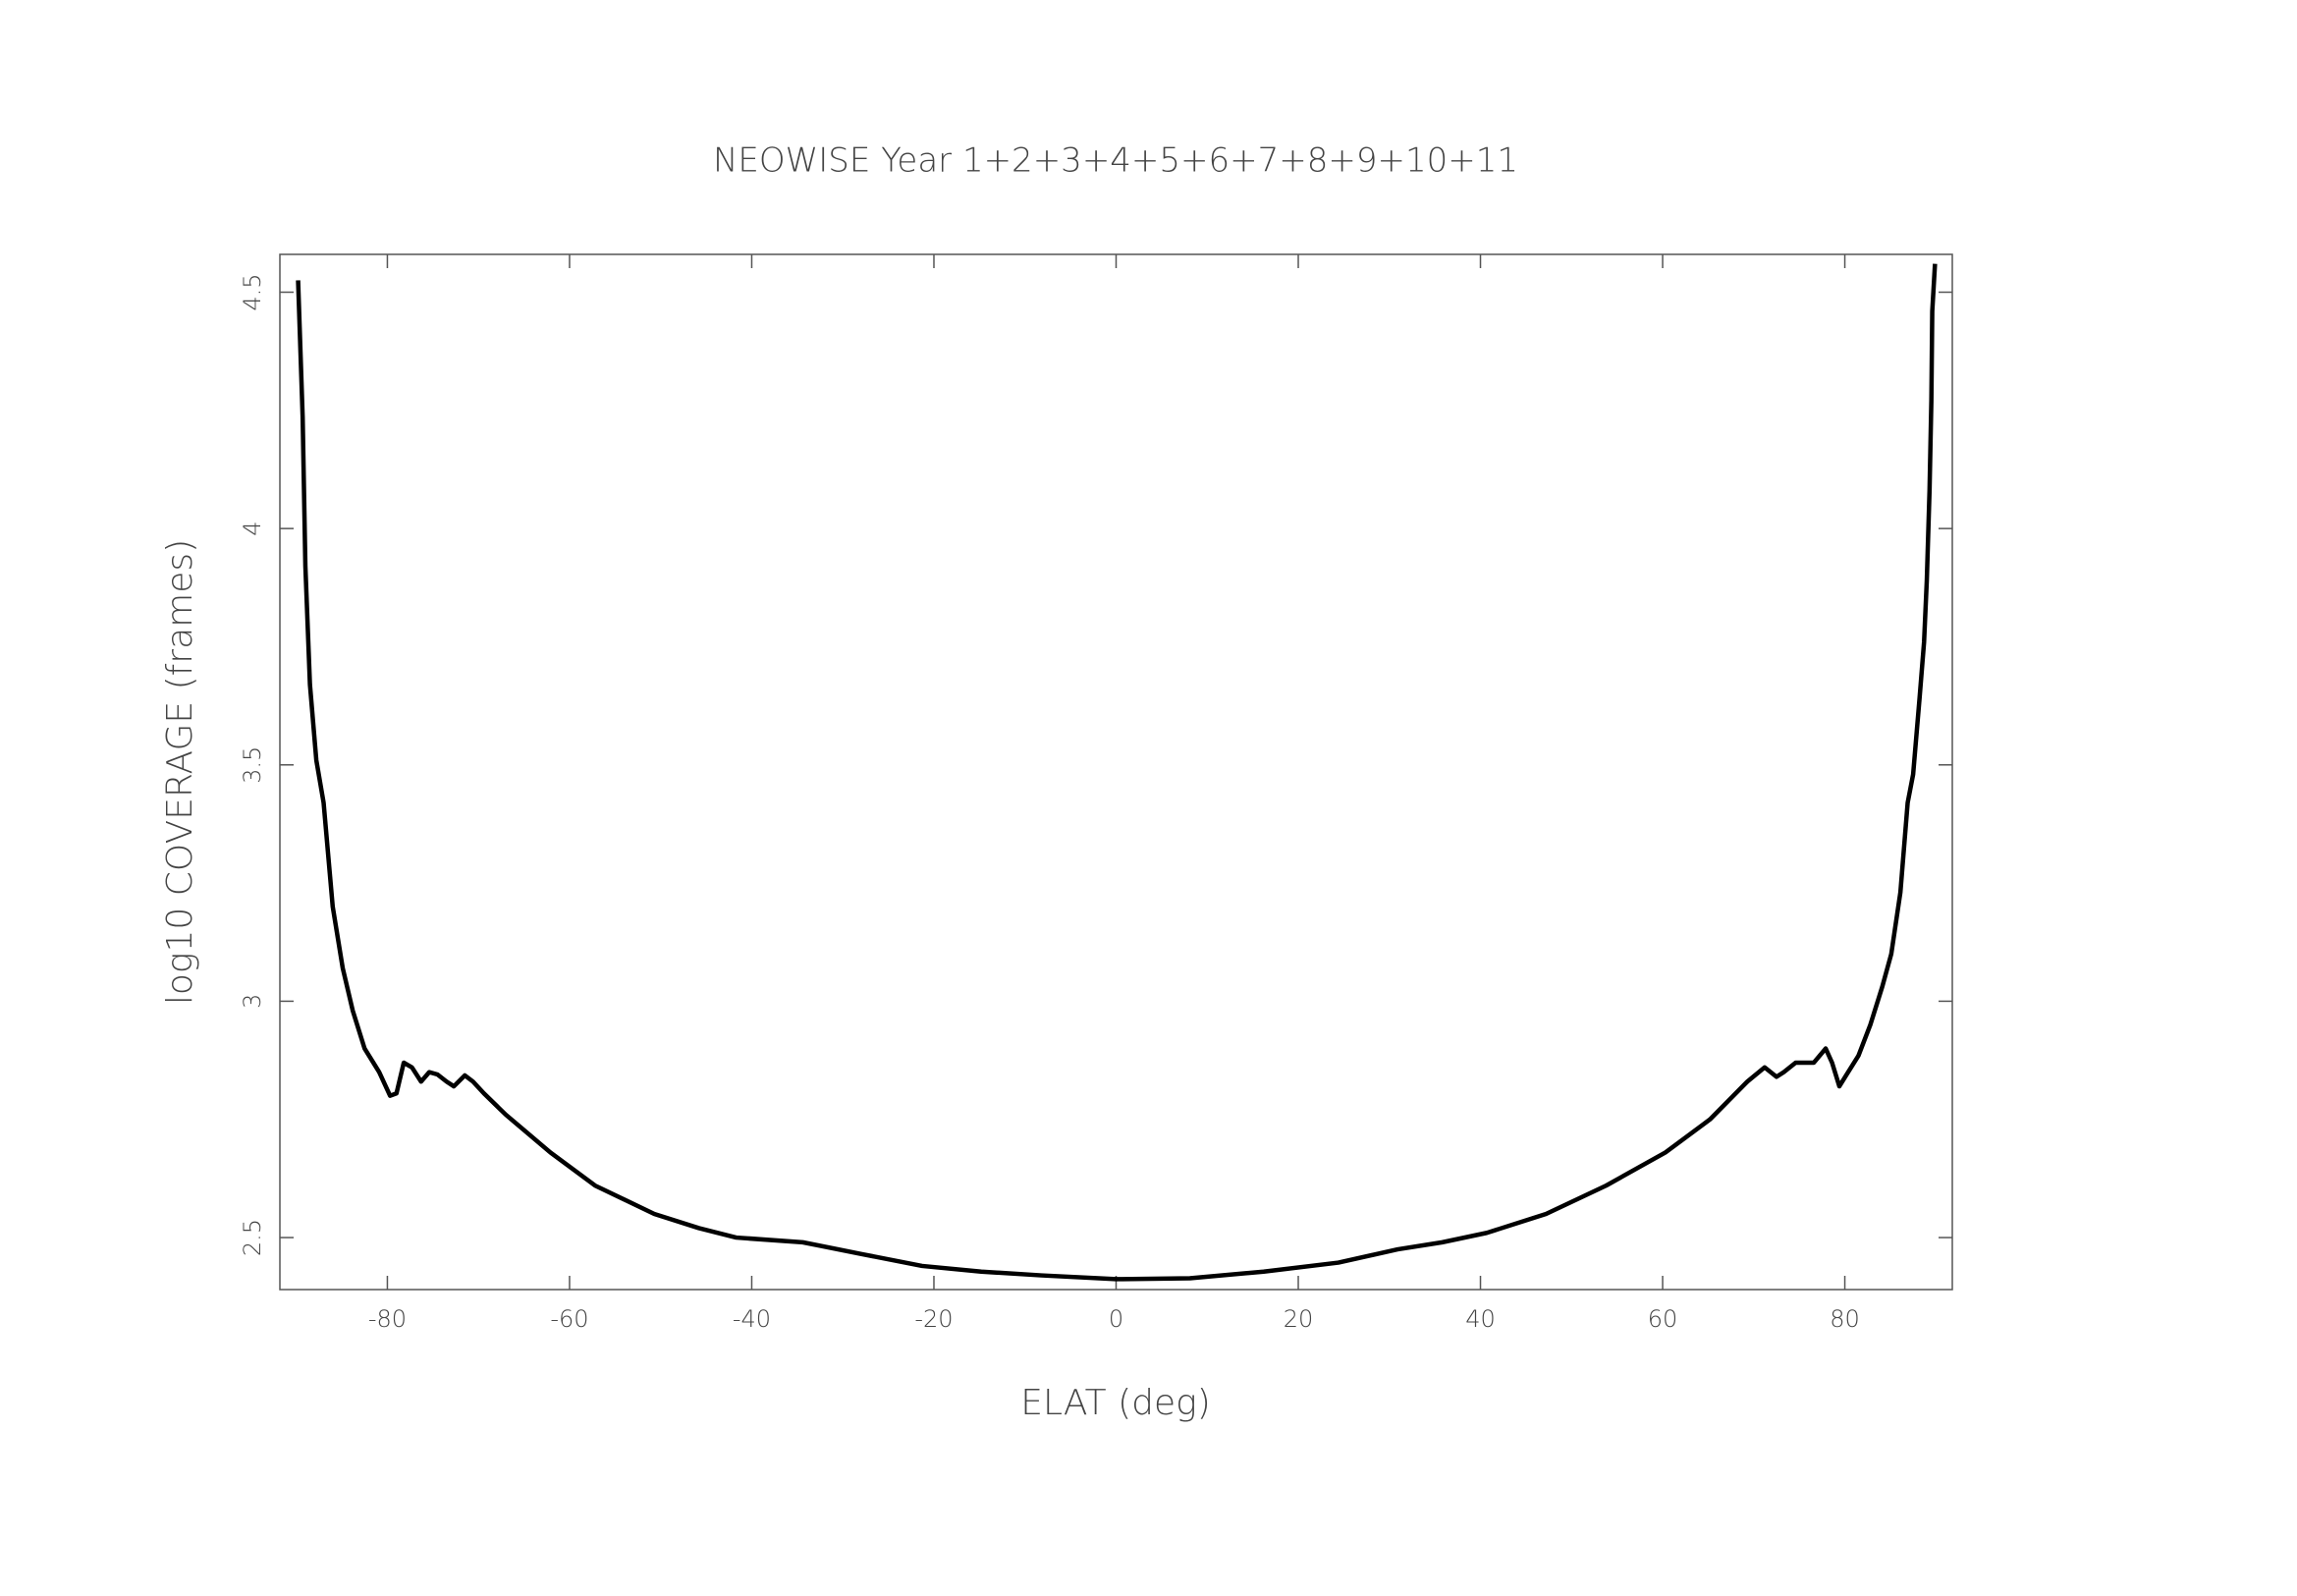 This screenshot has height=1596, width=2297. I want to click on x-tick-label: -20, so click(934, 1319).